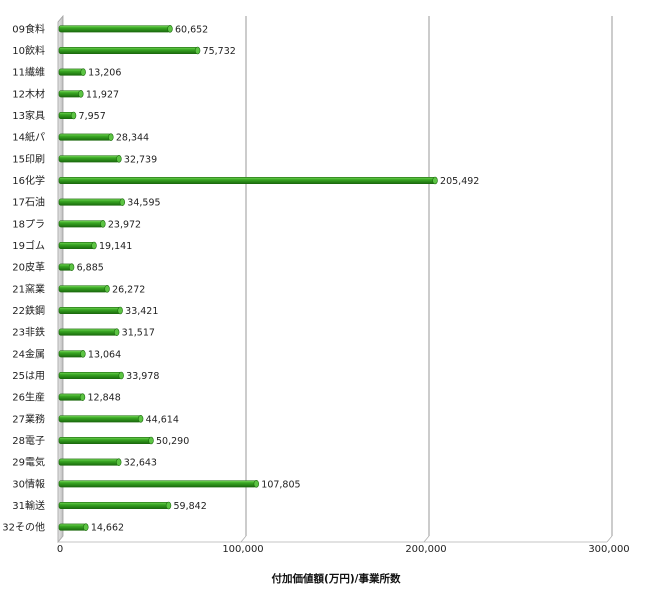 Image resolution: width=650 pixels, height=591 pixels. Describe the element at coordinates (104, 73) in the screenshot. I see `value-label: 13,206` at that location.